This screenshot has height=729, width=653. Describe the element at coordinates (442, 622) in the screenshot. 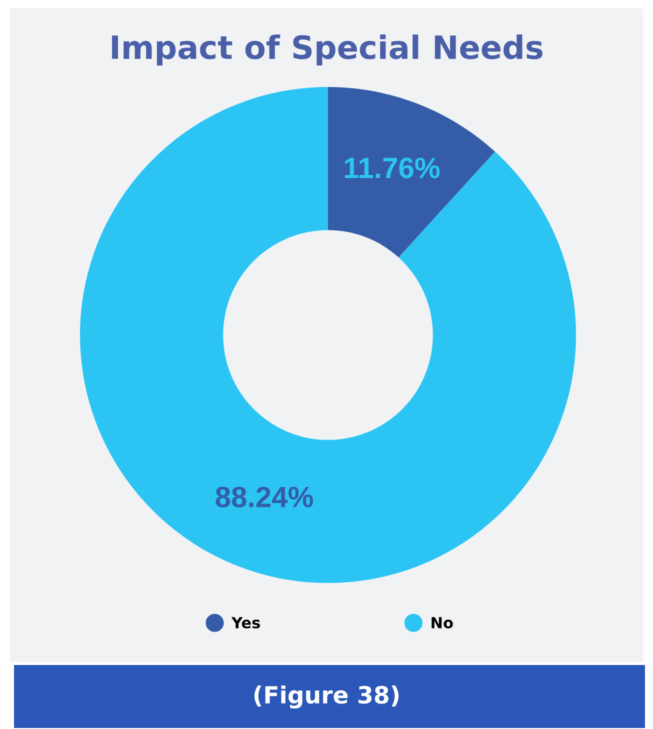

I see `legend-label: No` at that location.